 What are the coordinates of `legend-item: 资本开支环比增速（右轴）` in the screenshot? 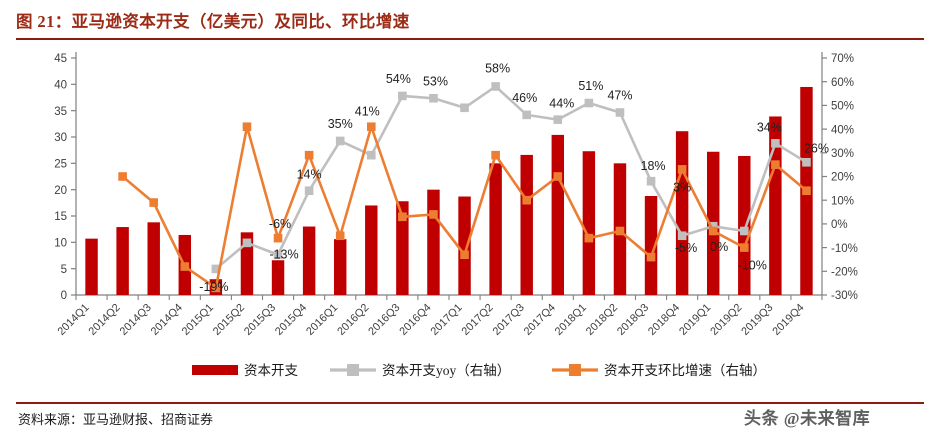 It's located at (659, 370).